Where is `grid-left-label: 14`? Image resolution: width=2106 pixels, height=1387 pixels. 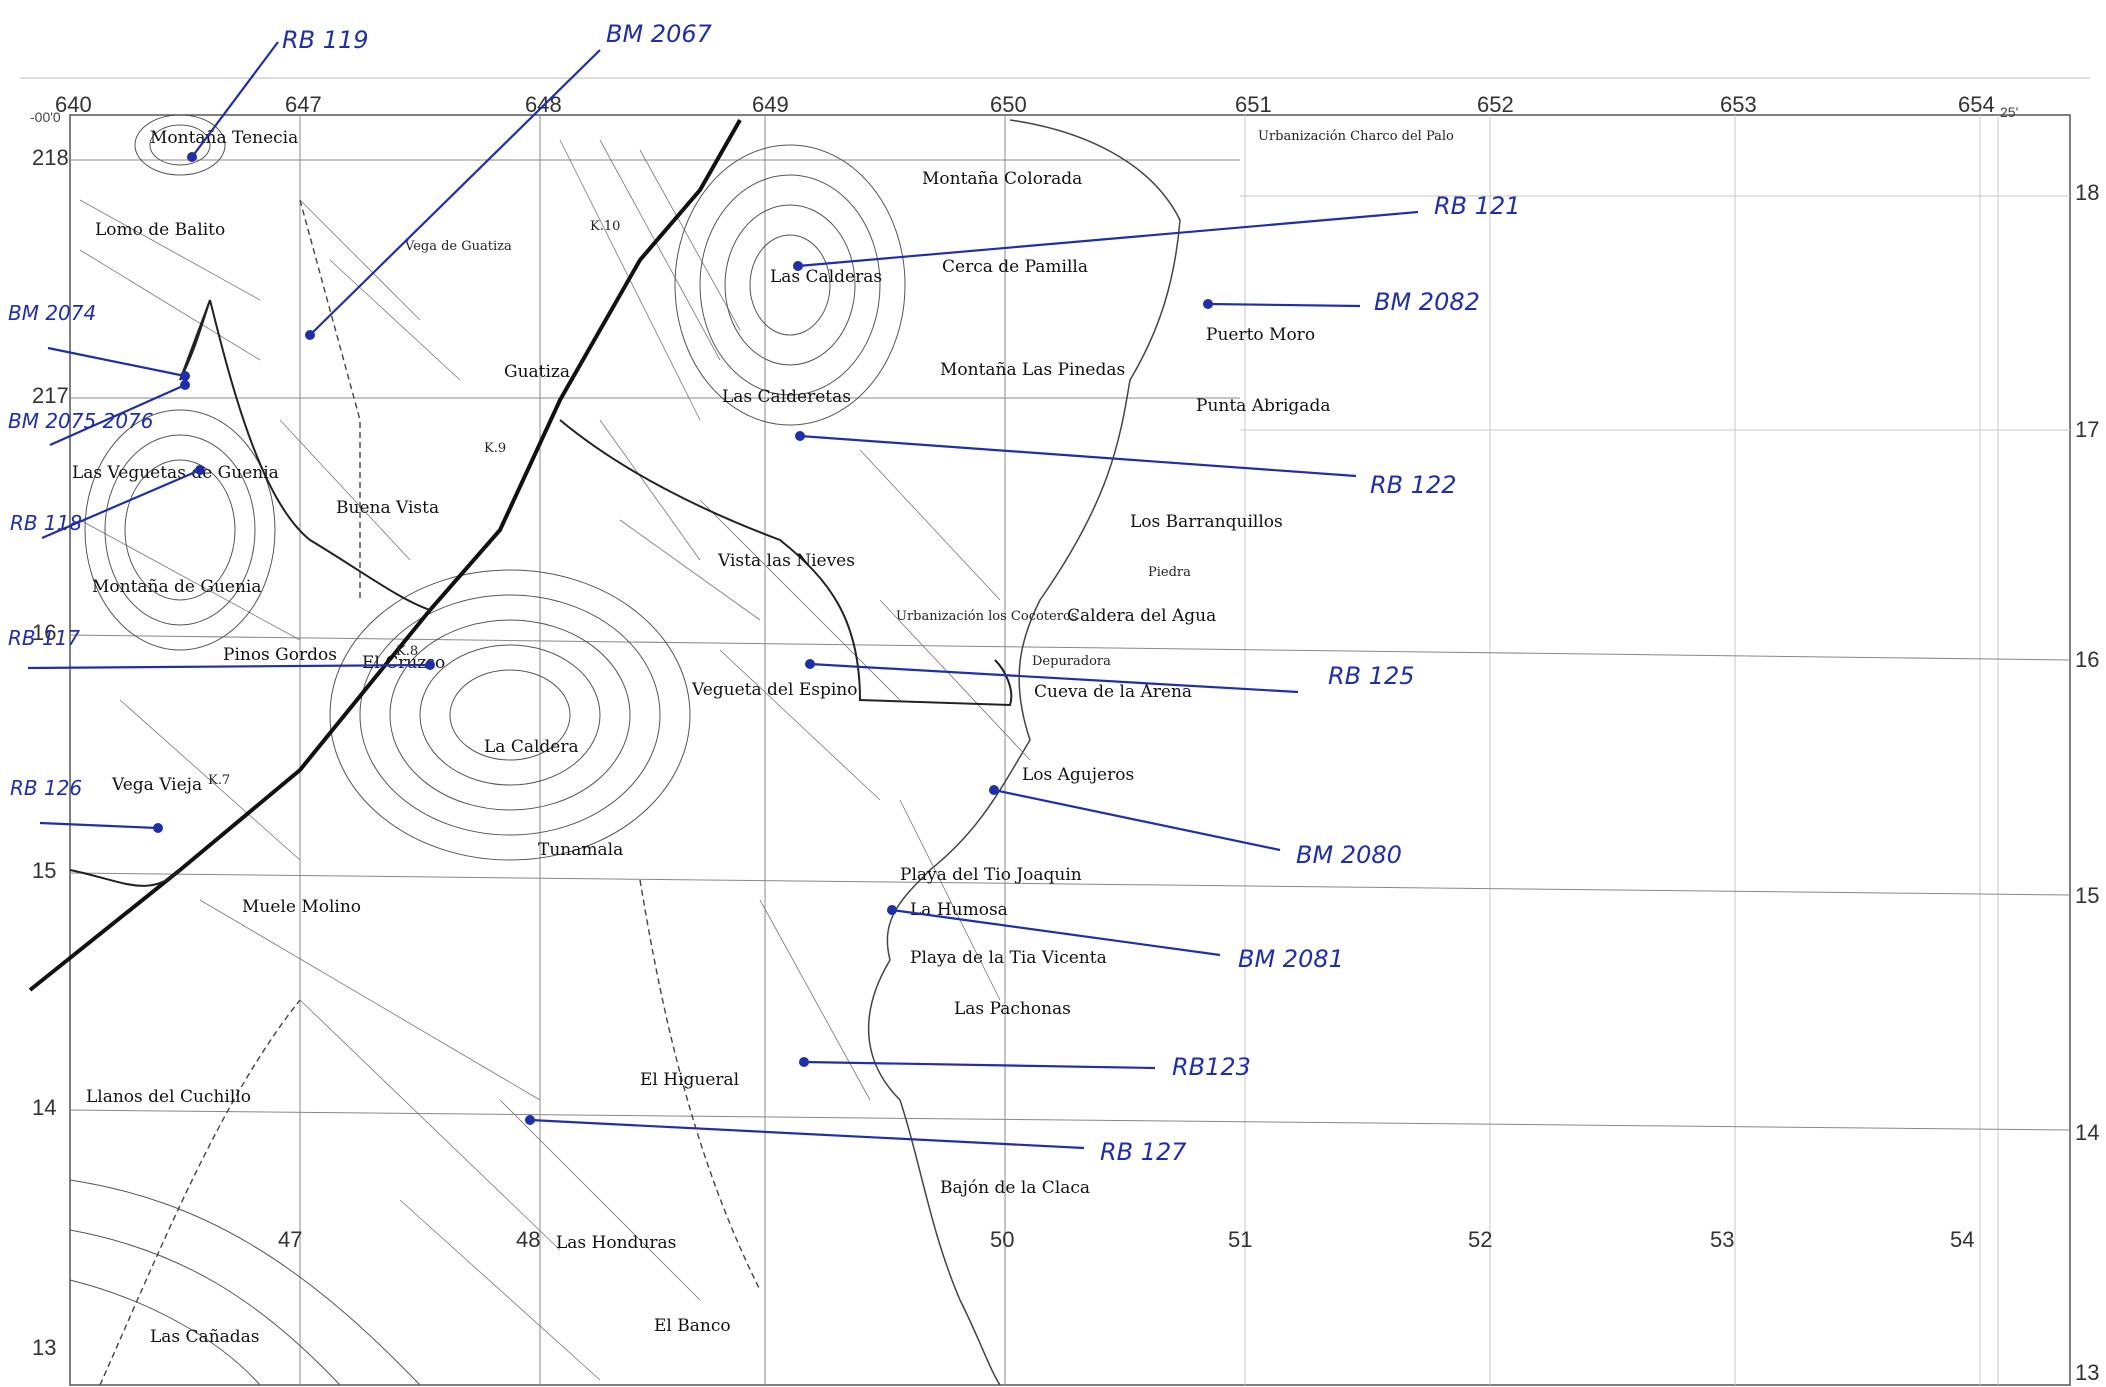
grid-left-label: 14 is located at coordinates (44, 1107).